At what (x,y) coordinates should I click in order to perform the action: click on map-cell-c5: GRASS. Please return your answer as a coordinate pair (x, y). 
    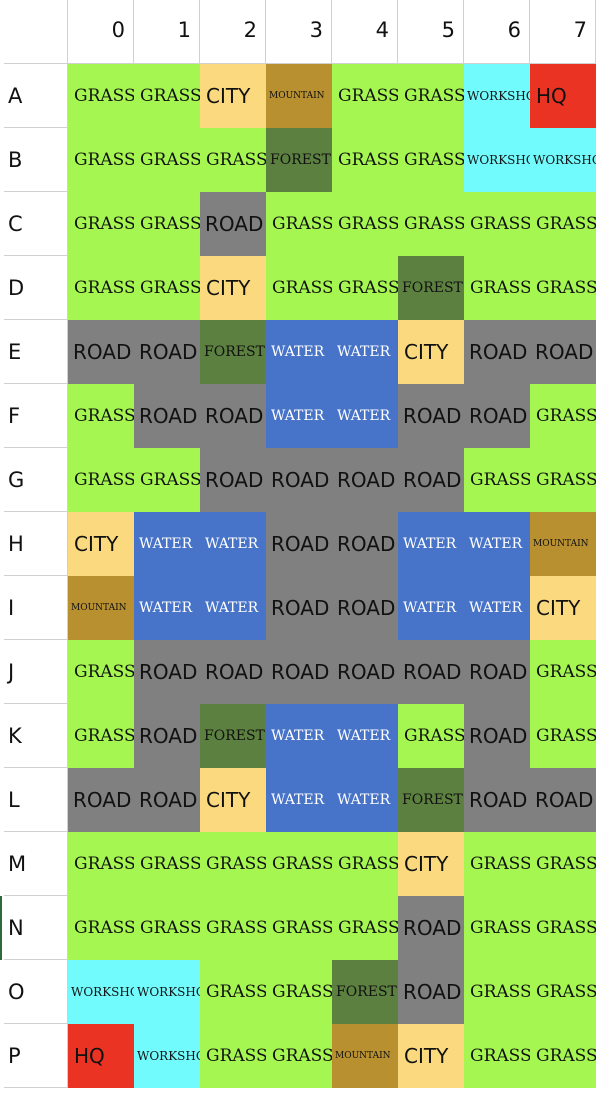
    Looking at the image, I should click on (431, 224).